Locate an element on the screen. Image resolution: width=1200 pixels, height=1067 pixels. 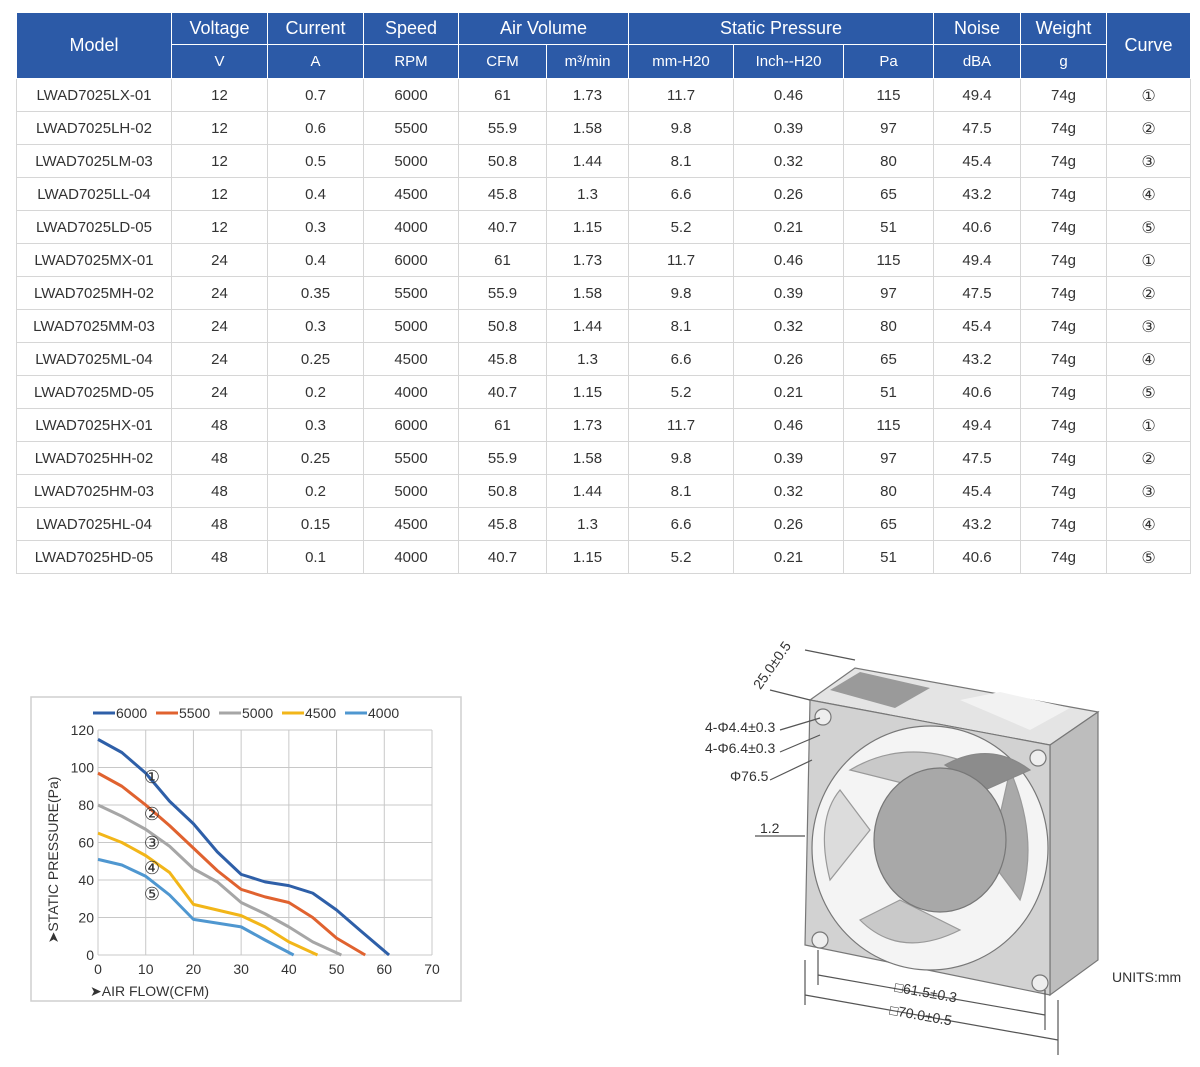
table-cell: 80 is located at coordinates (889, 491).